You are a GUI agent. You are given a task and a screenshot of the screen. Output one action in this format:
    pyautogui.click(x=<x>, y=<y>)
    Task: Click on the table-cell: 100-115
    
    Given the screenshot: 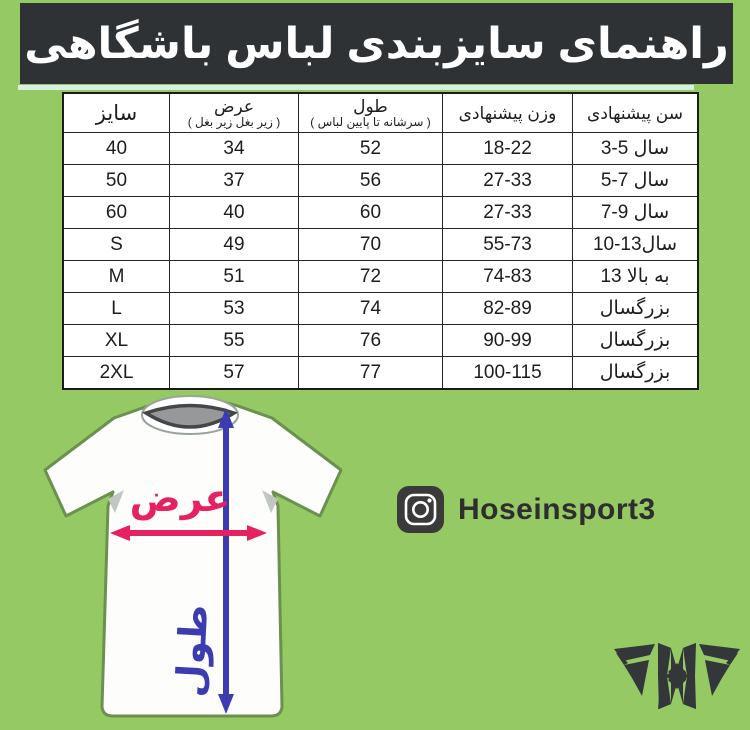 What is the action you would take?
    pyautogui.click(x=507, y=373)
    